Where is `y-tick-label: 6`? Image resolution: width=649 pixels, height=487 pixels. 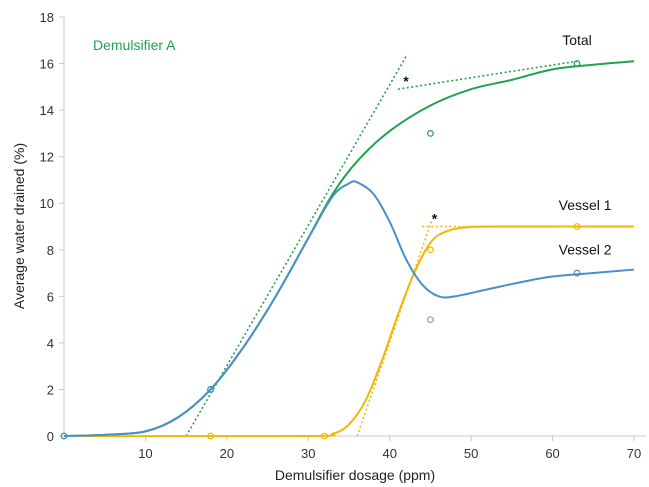 y-tick-label: 6 is located at coordinates (50, 296).